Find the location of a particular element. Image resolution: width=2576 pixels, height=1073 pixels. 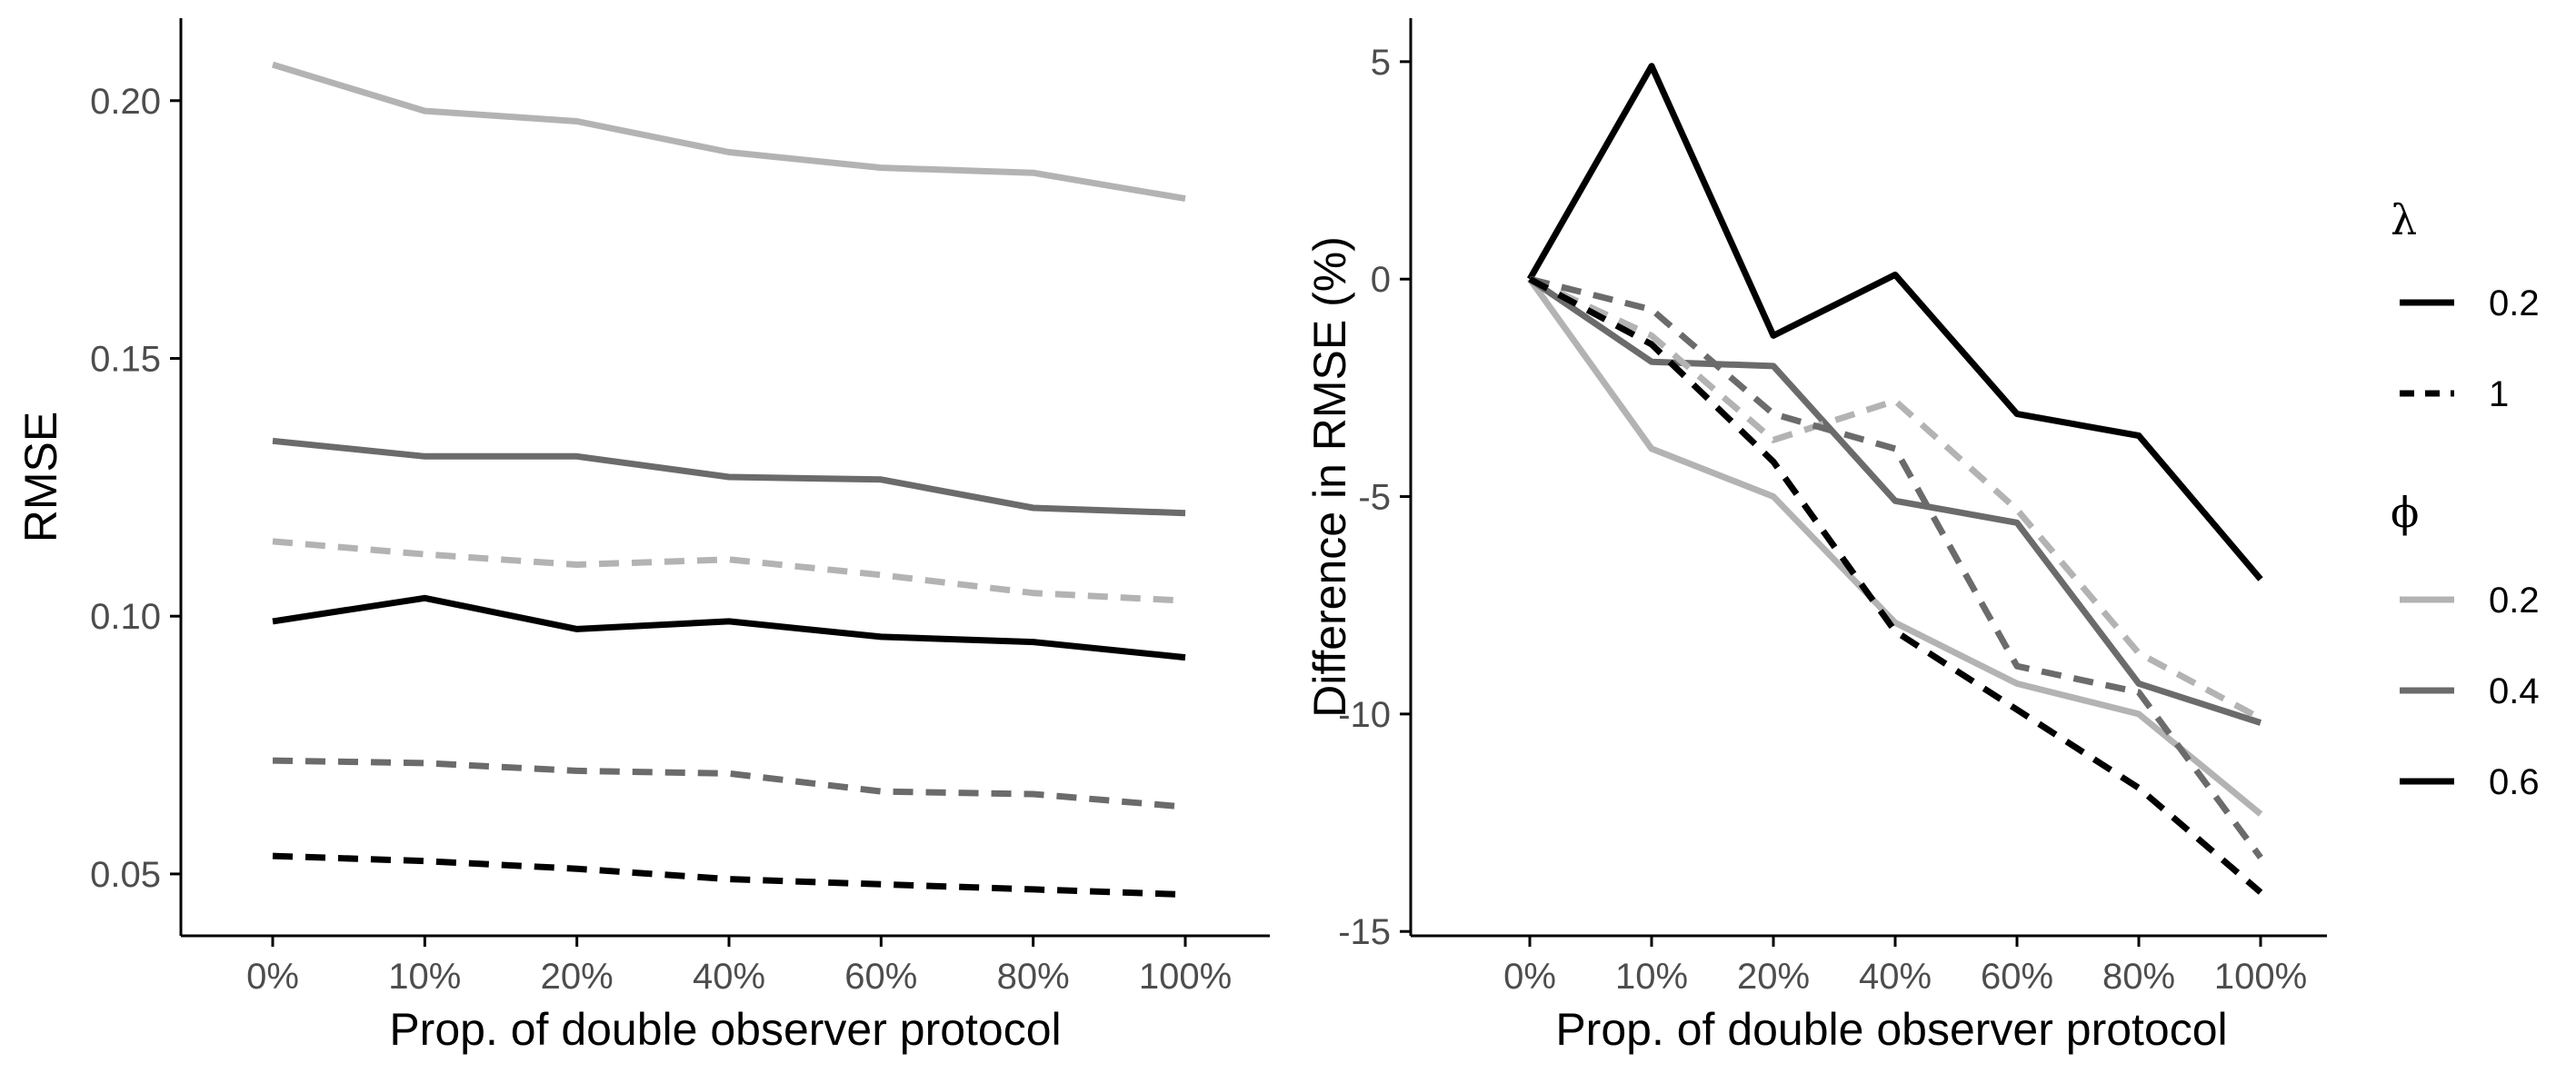

right-y-axis-title: Difference in RMSE (%) is located at coordinates (1329, 477).